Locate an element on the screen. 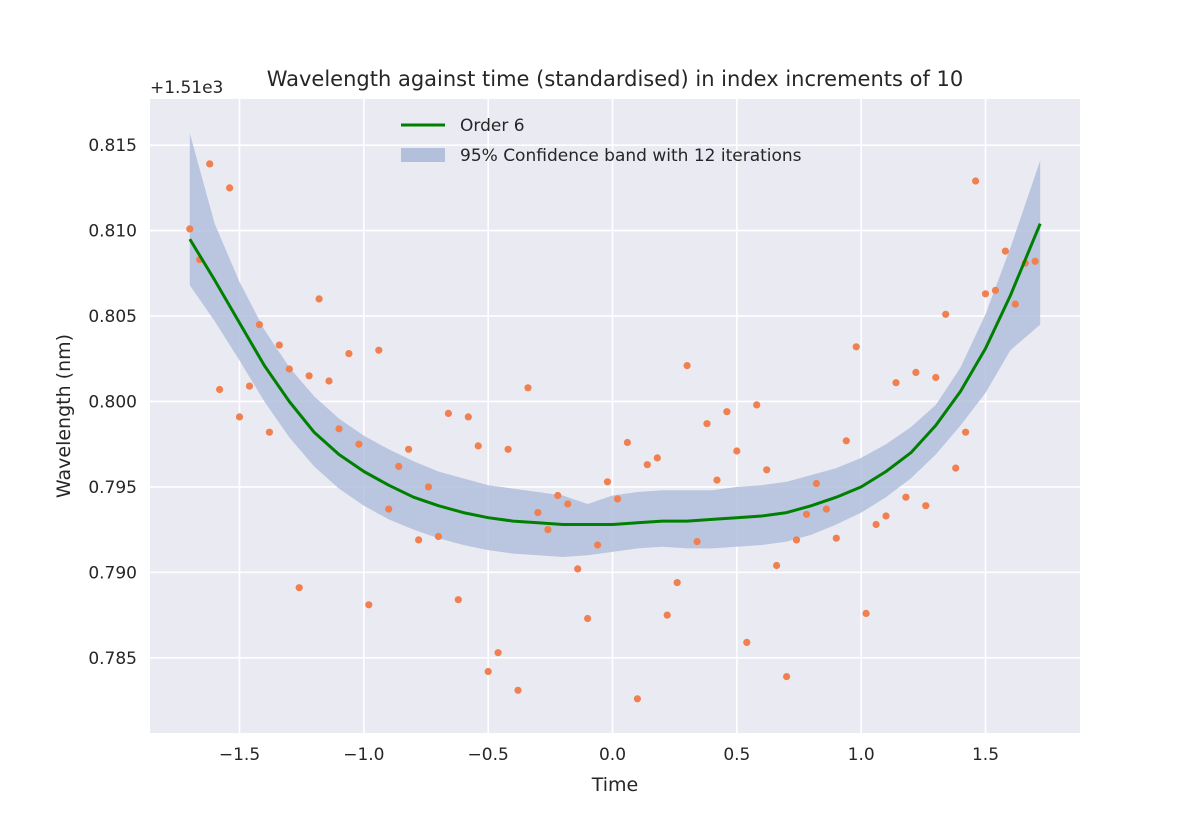 This screenshot has height=825, width=1200. y-tick-label: 0.800 is located at coordinates (112, 402).